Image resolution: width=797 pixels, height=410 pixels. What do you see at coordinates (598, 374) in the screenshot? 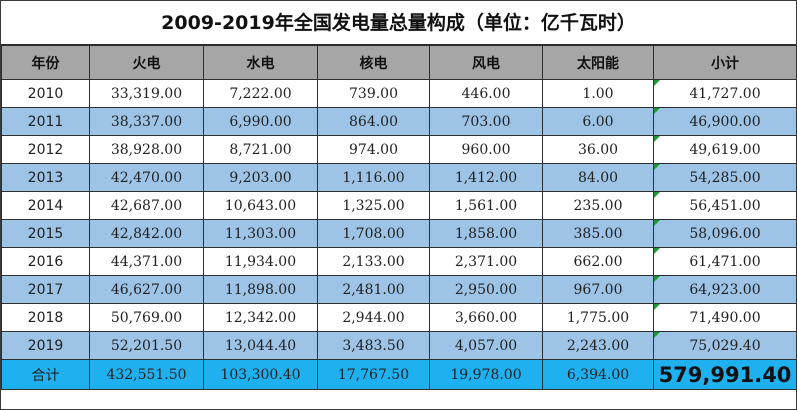
I see `total-solar-cell: 6,394.00` at bounding box center [598, 374].